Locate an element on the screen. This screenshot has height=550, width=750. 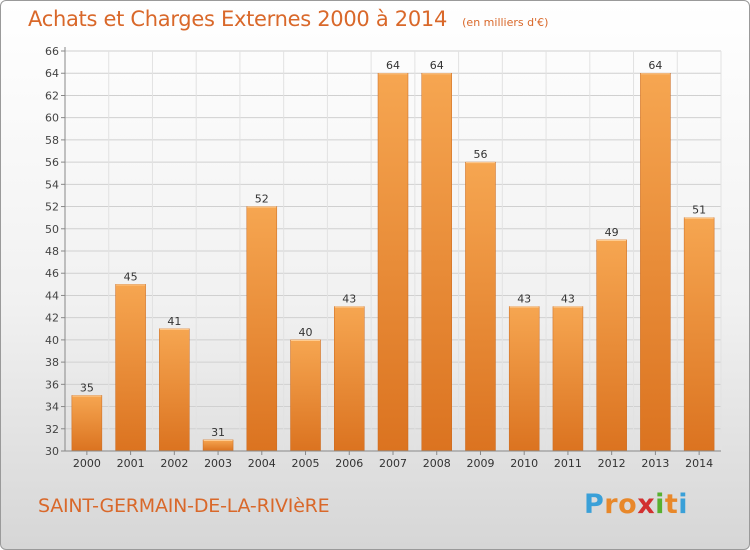
data-label: 35 is located at coordinates (87, 387).